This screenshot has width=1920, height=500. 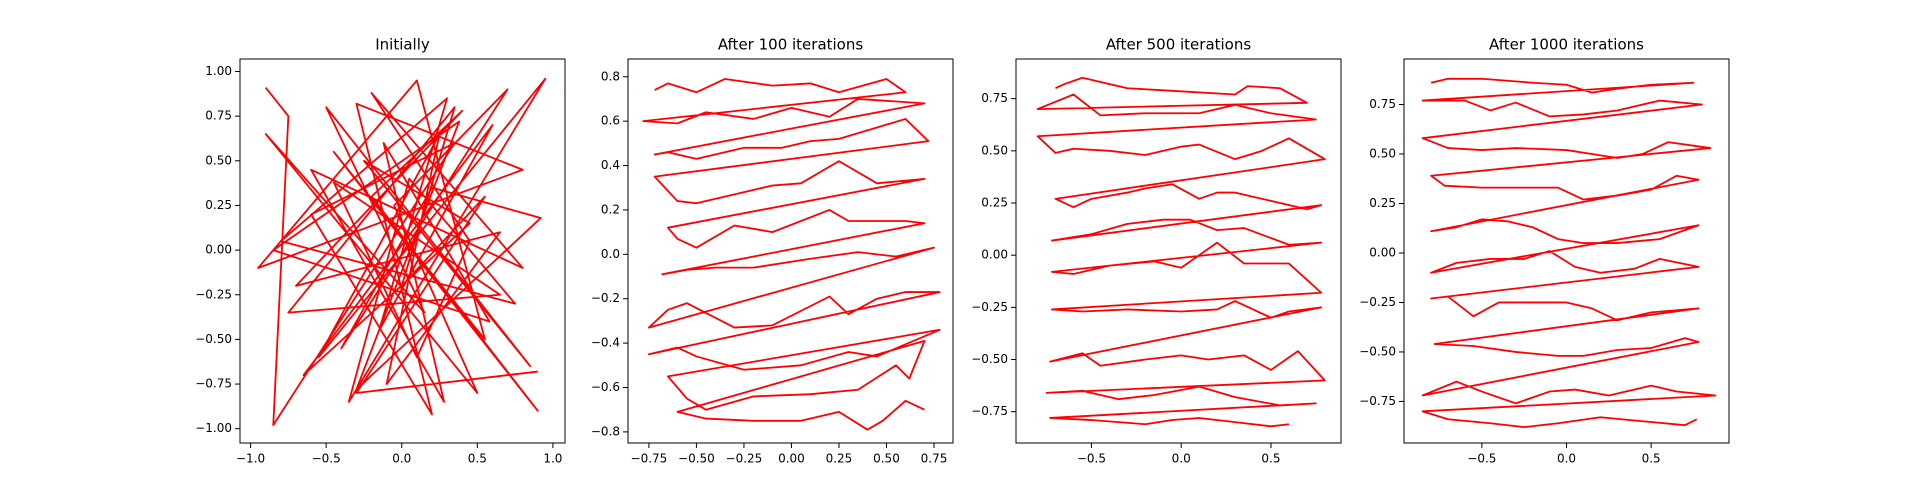 What do you see at coordinates (610, 165) in the screenshot?
I see `y-tick-label: 0.4` at bounding box center [610, 165].